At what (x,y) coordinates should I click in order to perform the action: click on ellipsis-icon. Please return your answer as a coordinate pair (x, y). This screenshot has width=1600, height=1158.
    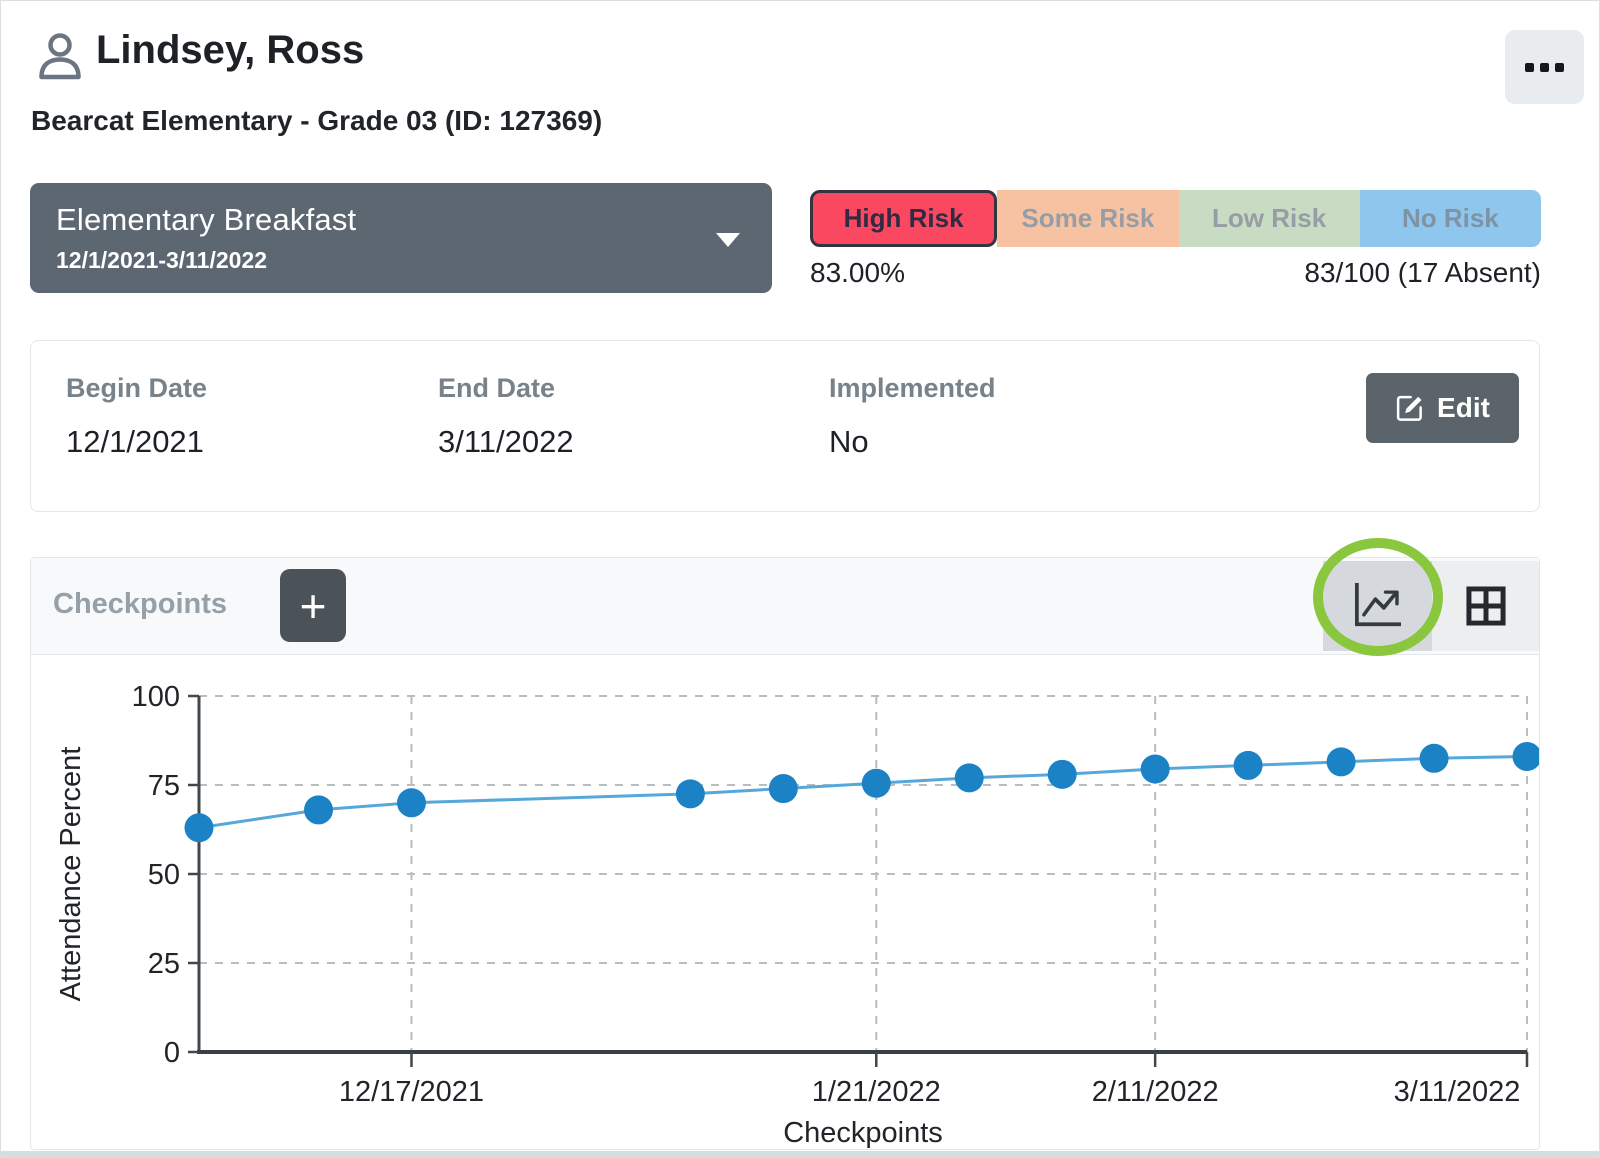
    Looking at the image, I should click on (1529, 67).